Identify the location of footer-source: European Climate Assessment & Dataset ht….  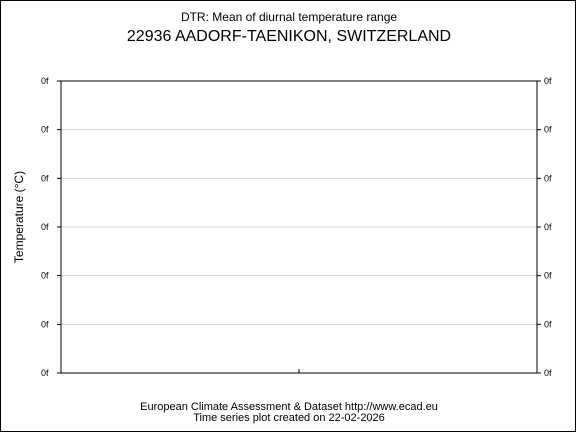
(289, 407).